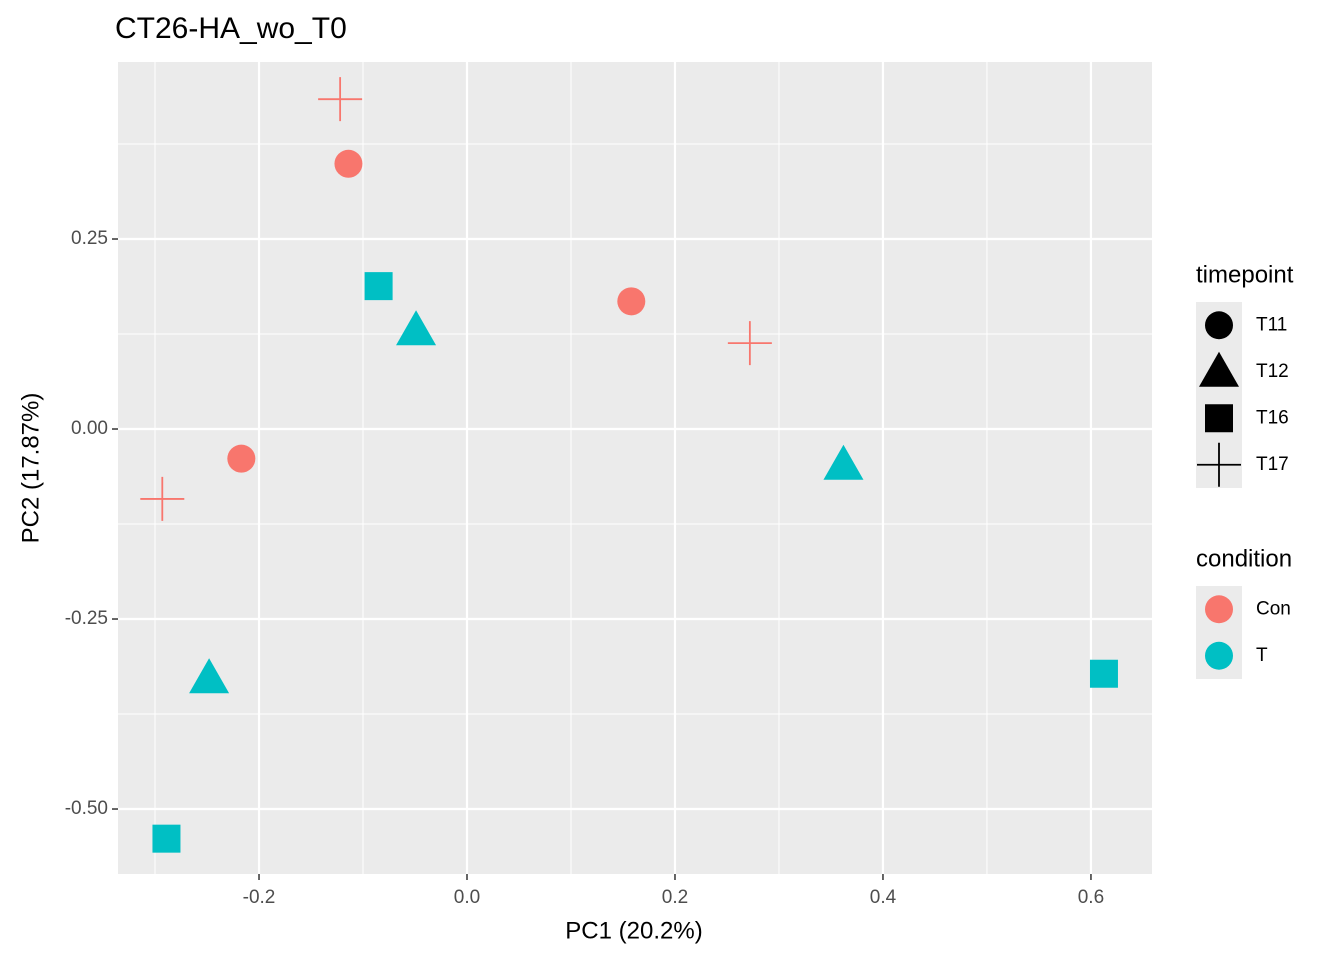 The image size is (1344, 960). I want to click on chart-title: CT26-HA_wo_T0, so click(231, 28).